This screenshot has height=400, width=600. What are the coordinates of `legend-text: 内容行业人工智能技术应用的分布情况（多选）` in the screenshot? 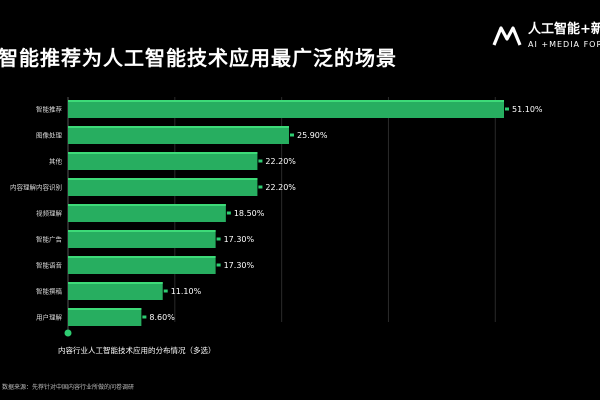 It's located at (137, 350).